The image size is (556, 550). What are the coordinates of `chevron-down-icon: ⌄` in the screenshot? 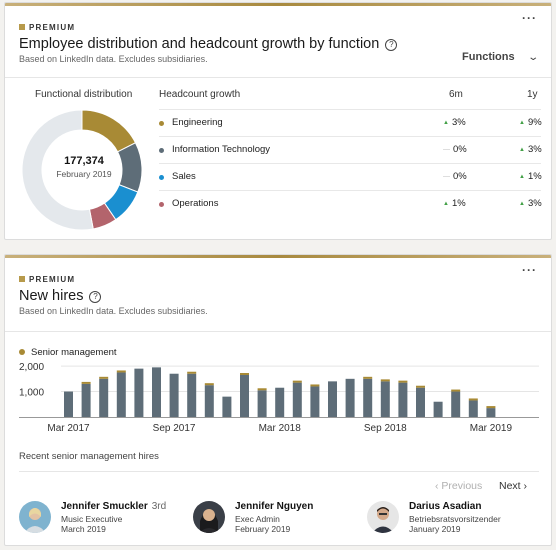 It's located at (532, 57).